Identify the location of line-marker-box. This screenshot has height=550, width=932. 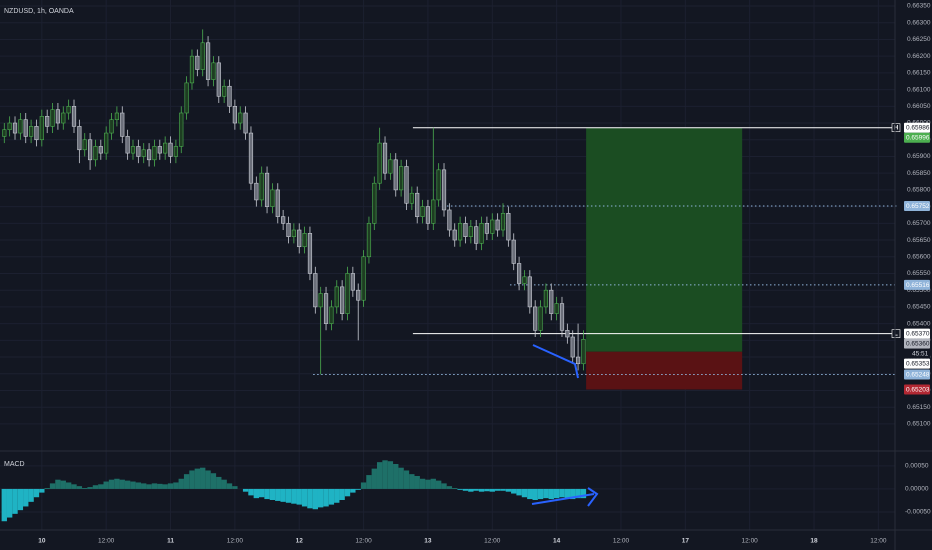
(896, 333).